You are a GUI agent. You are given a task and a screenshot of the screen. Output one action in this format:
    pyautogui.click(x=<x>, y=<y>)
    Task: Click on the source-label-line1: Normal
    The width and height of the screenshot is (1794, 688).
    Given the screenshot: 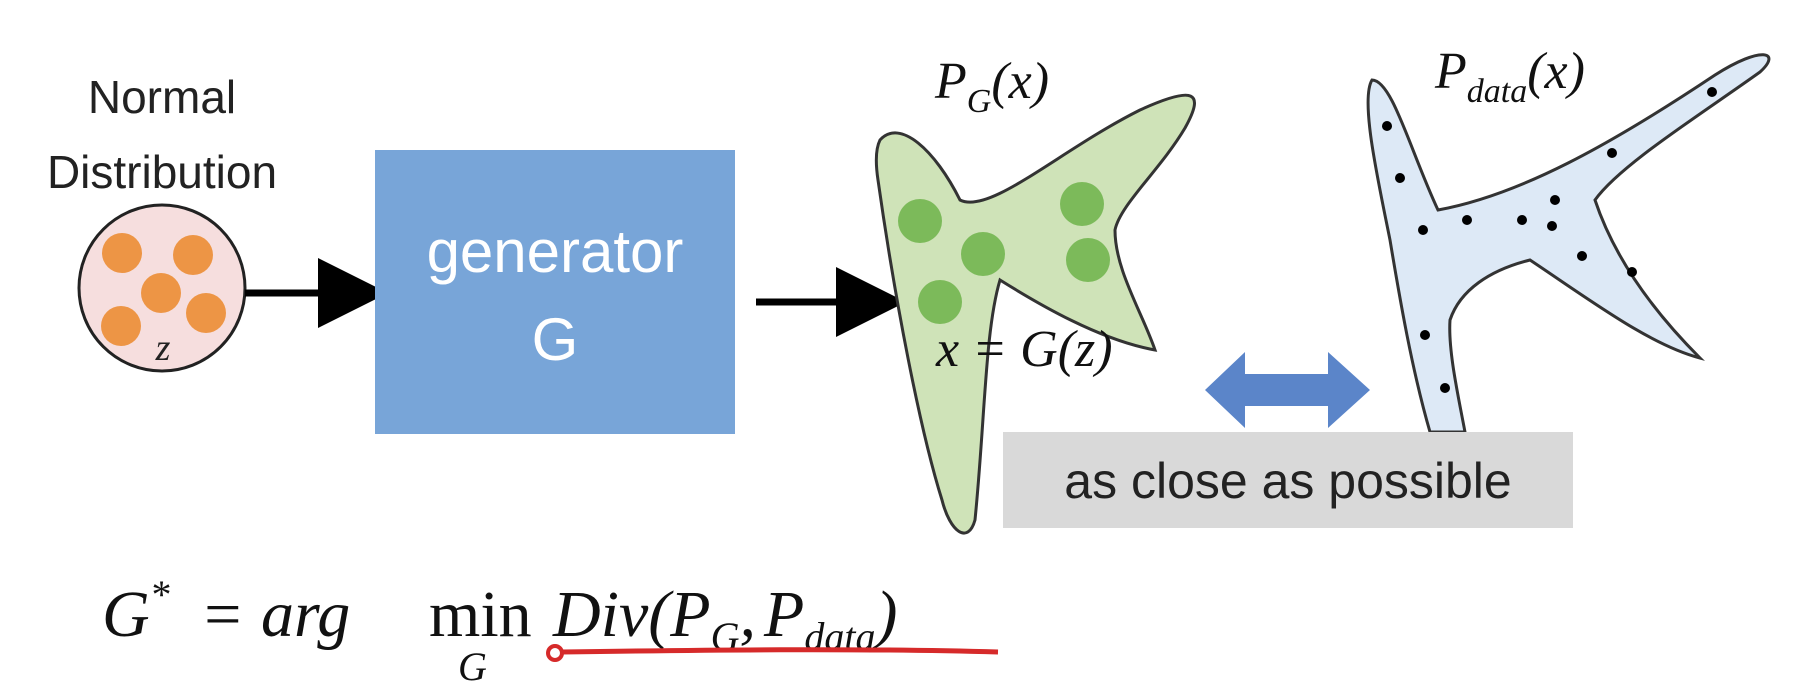 What is the action you would take?
    pyautogui.click(x=162, y=97)
    